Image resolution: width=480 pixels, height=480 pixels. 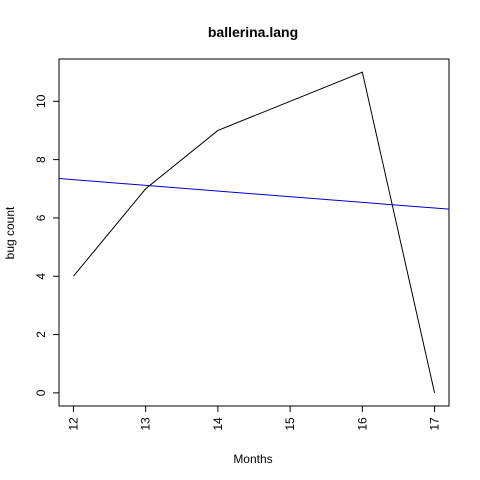 I want to click on y-tick-label: 10, so click(x=41, y=101).